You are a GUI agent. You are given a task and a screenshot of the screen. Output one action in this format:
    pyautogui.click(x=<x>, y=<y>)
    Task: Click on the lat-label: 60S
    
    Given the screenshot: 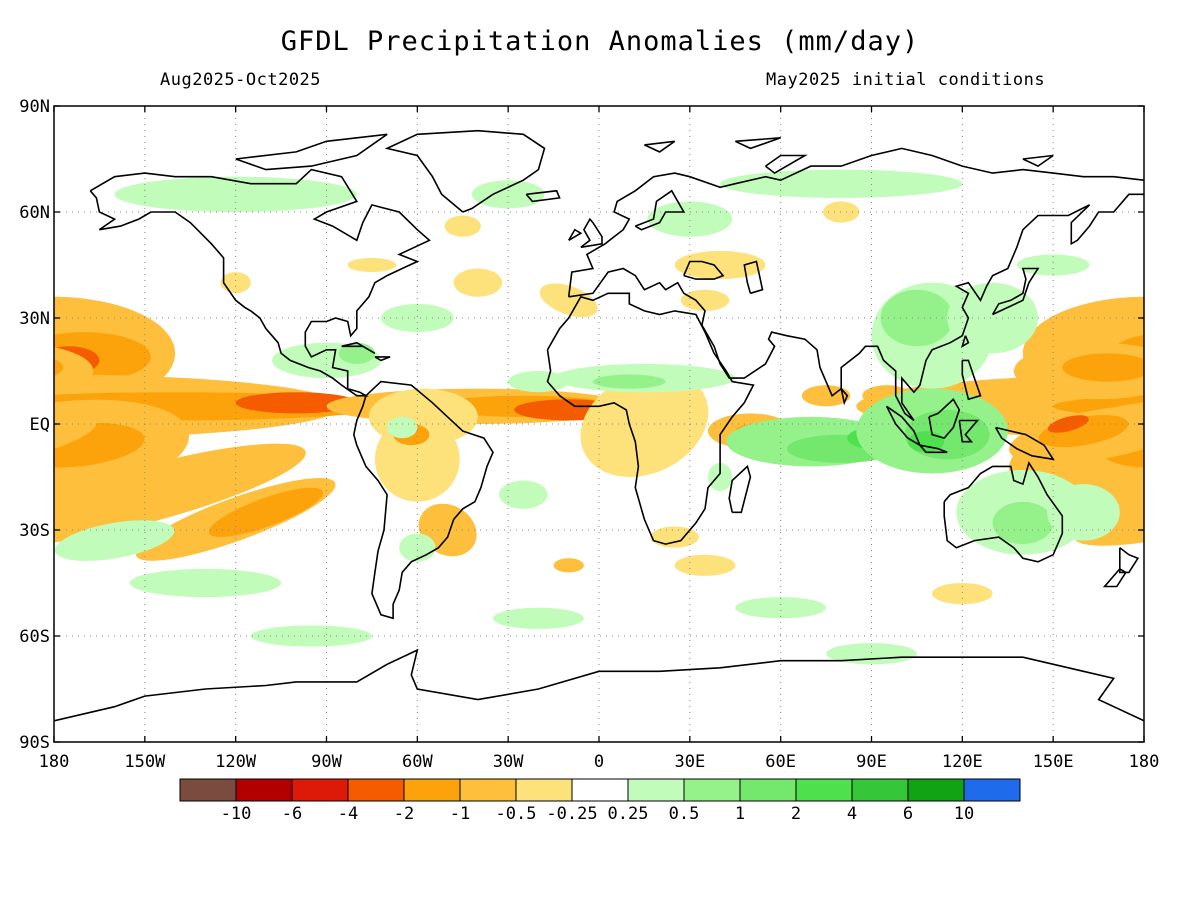 What is the action you would take?
    pyautogui.click(x=34, y=637)
    